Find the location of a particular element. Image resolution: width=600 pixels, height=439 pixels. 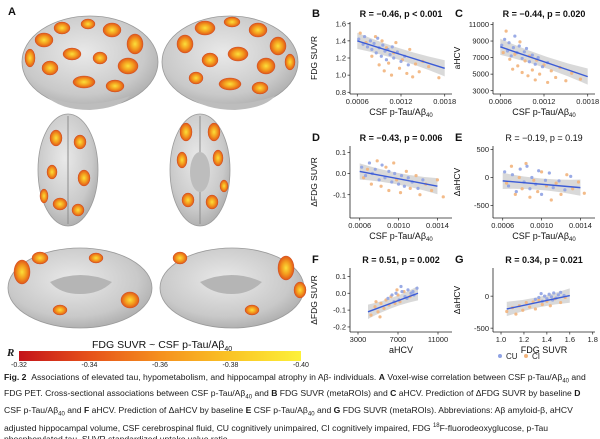

legend-ci-label: CI is located at coordinates (536, 356).